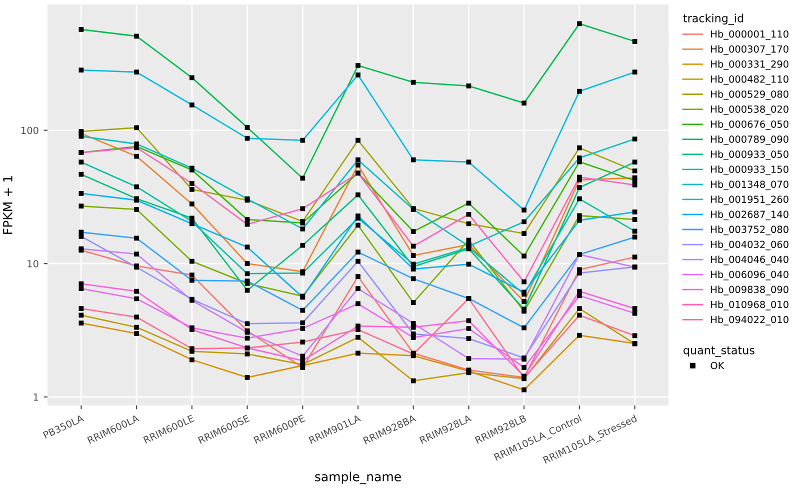  Describe the element at coordinates (749, 95) in the screenshot. I see `legend-label: Hb_000529_080` at that location.